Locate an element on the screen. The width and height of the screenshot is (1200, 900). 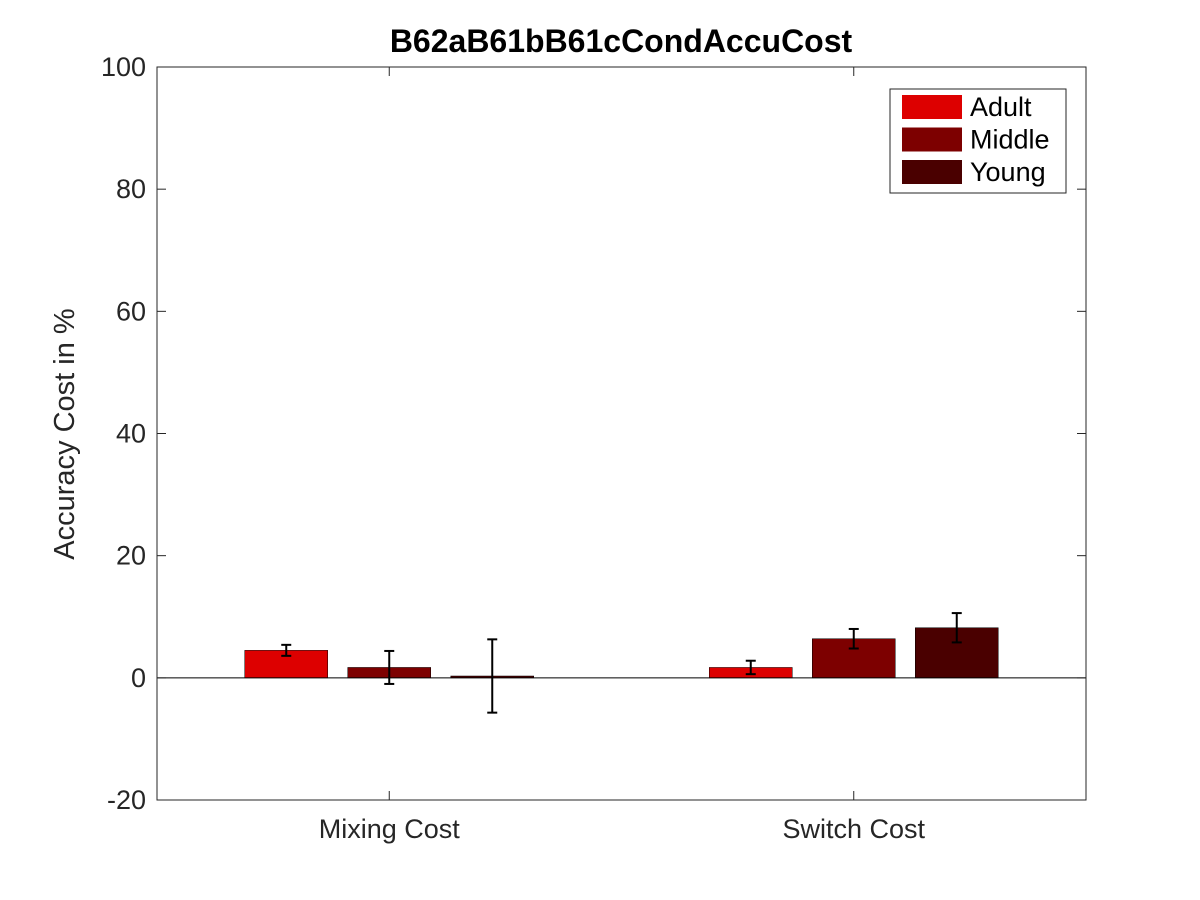
y-tick-label: -20 is located at coordinates (126, 800).